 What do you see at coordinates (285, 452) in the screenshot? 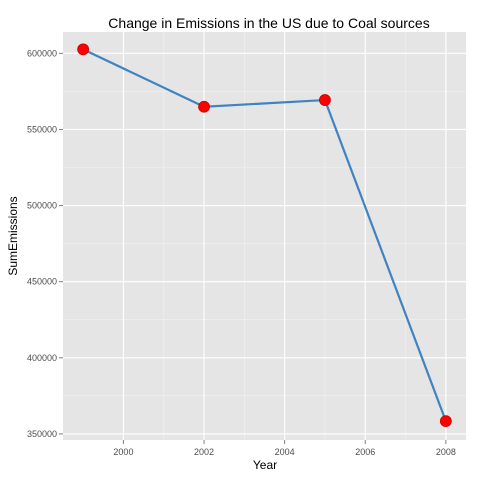
I see `x-tick-label: 2004` at bounding box center [285, 452].